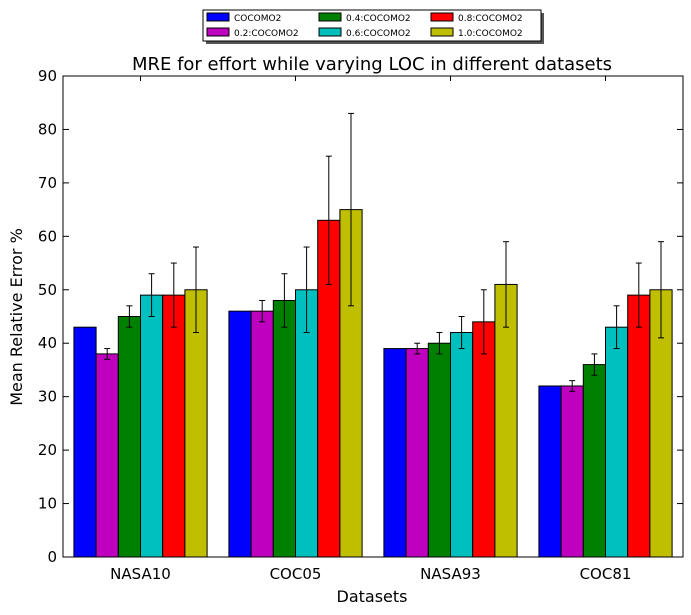  I want to click on y-tick-label: 30, so click(47, 397).